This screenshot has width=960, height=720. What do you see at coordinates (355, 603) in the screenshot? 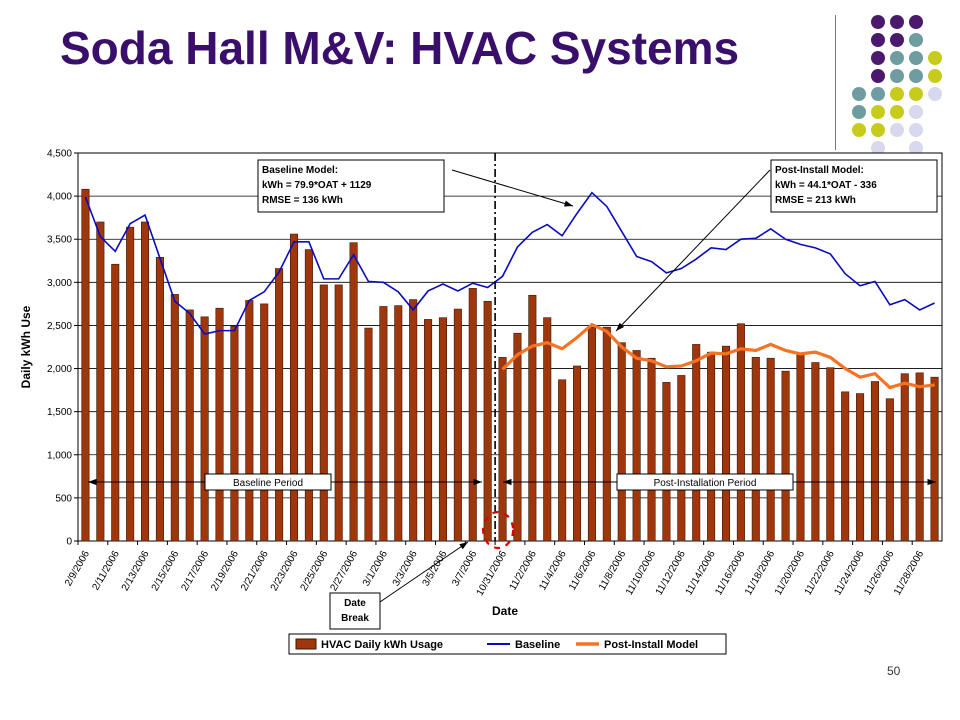
I see `date-break-text: Date` at bounding box center [355, 603].